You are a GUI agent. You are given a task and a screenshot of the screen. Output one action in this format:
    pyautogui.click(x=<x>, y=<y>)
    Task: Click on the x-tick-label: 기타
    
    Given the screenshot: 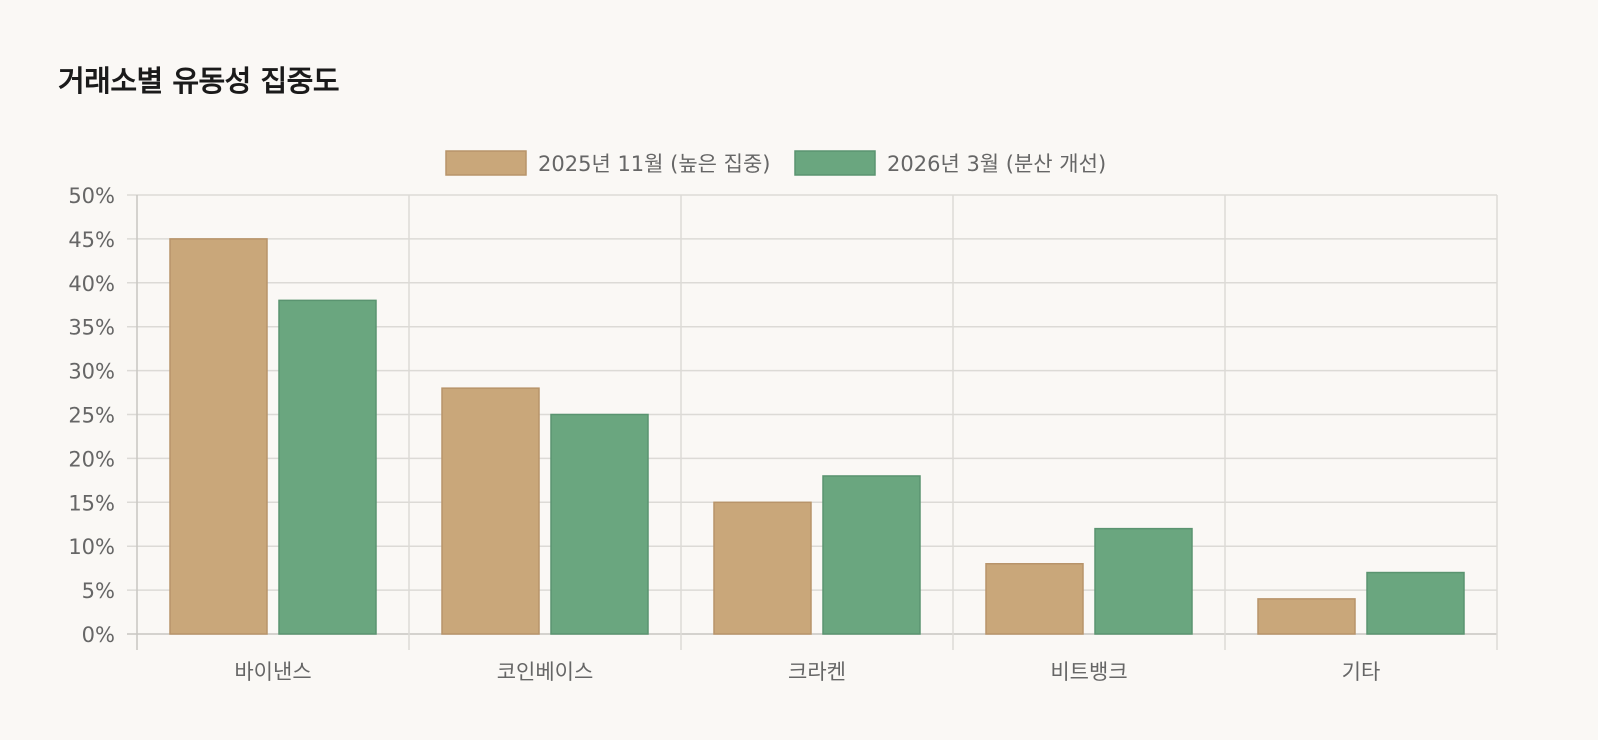 What is the action you would take?
    pyautogui.click(x=1361, y=672)
    